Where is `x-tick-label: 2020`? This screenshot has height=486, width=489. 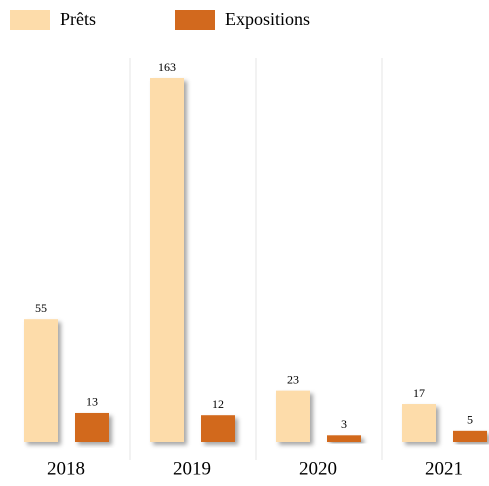
x-tick-label: 2020 is located at coordinates (318, 468).